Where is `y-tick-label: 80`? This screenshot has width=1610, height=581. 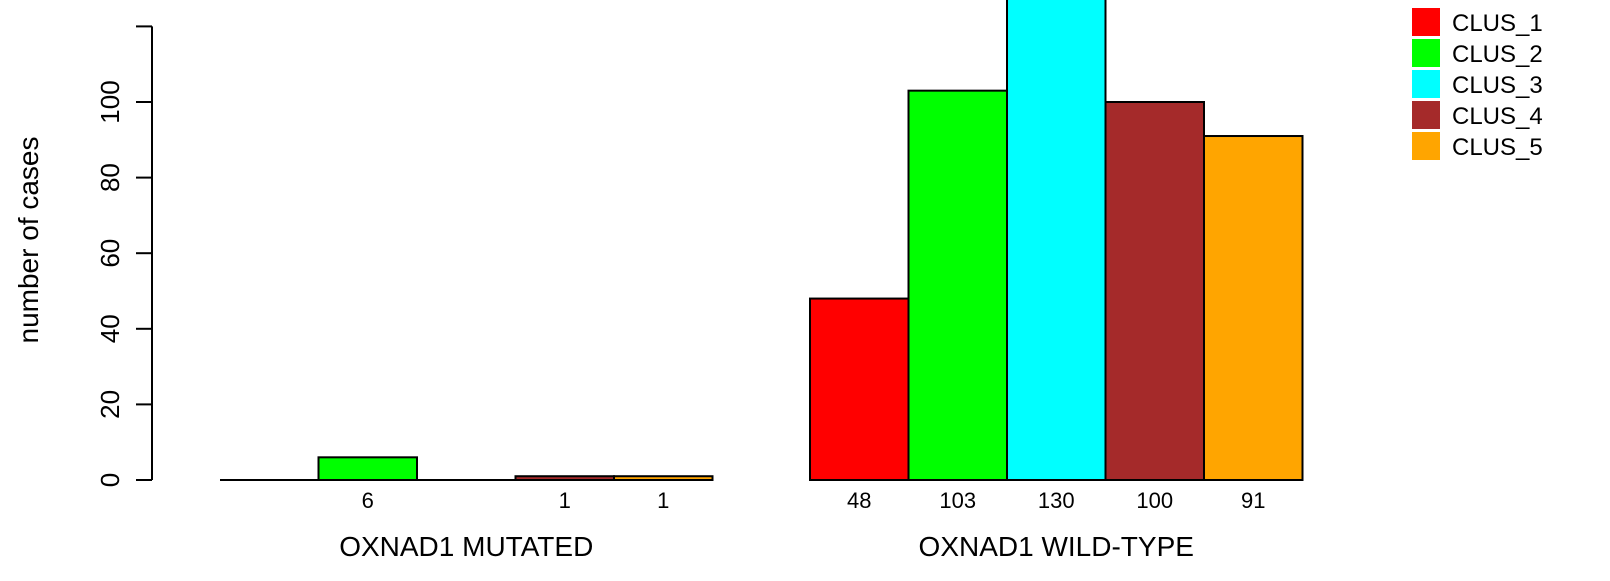 y-tick-label: 80 is located at coordinates (110, 177).